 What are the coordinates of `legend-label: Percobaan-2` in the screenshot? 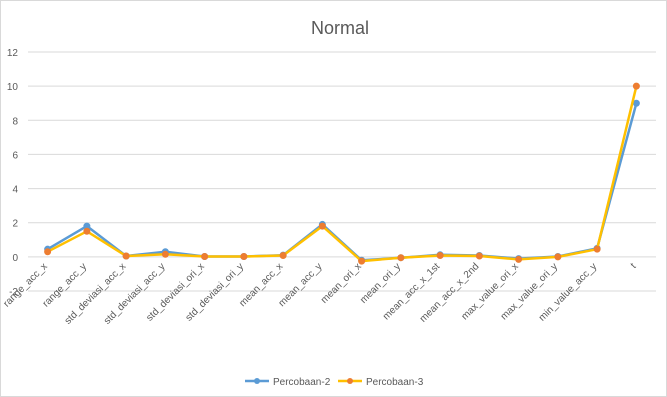 It's located at (302, 382).